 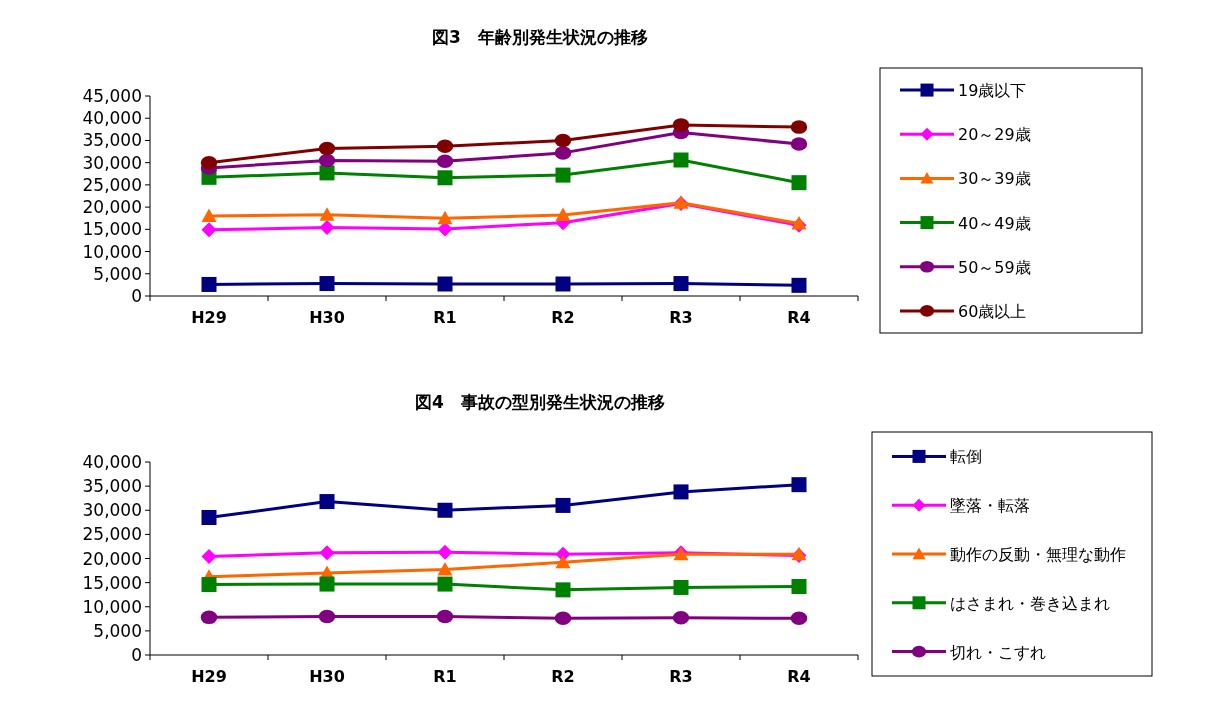 I want to click on legend-label: 60歳以上, so click(x=992, y=311).